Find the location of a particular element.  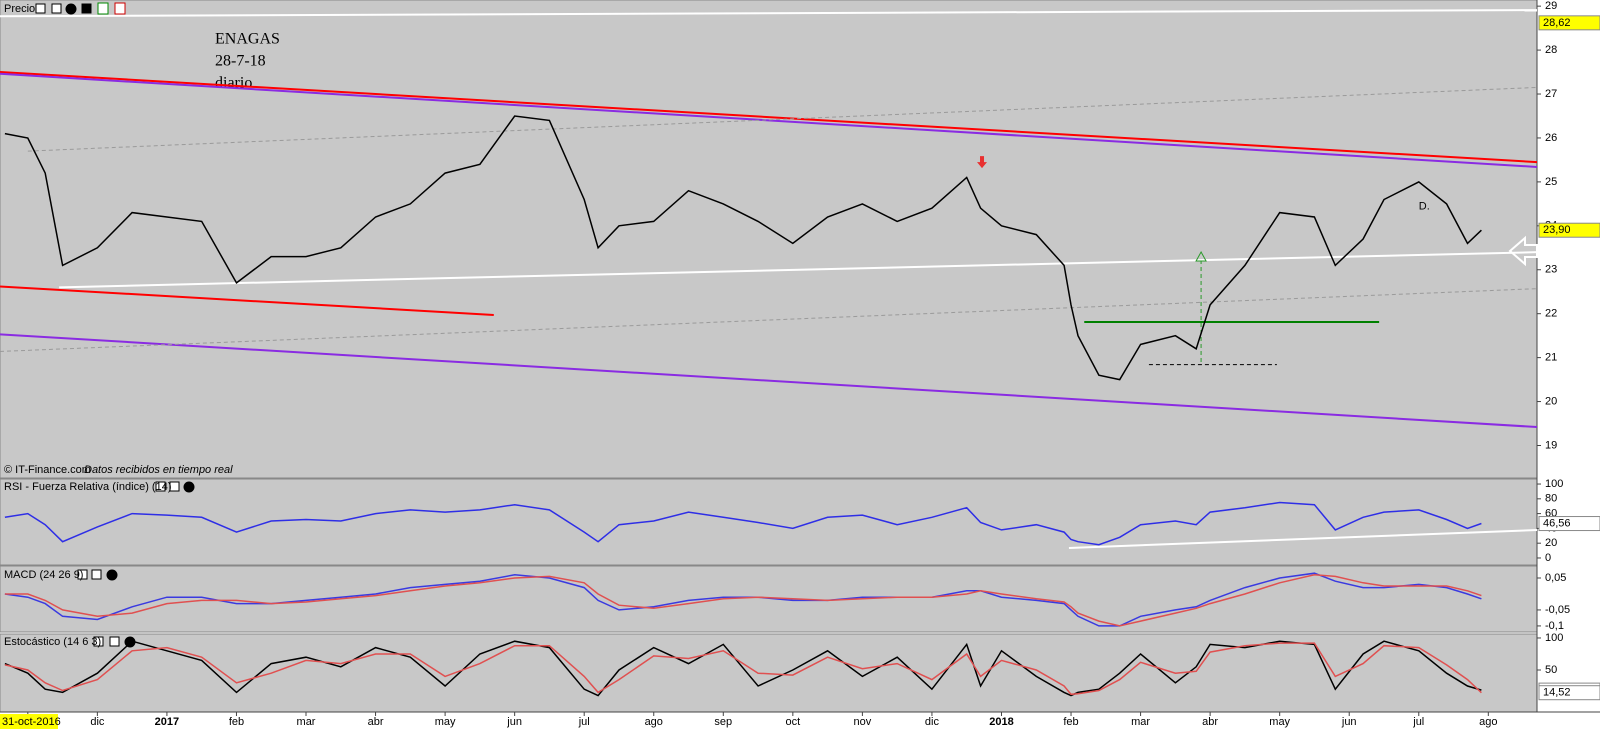

y-tick-label: 19 is located at coordinates (1551, 445).